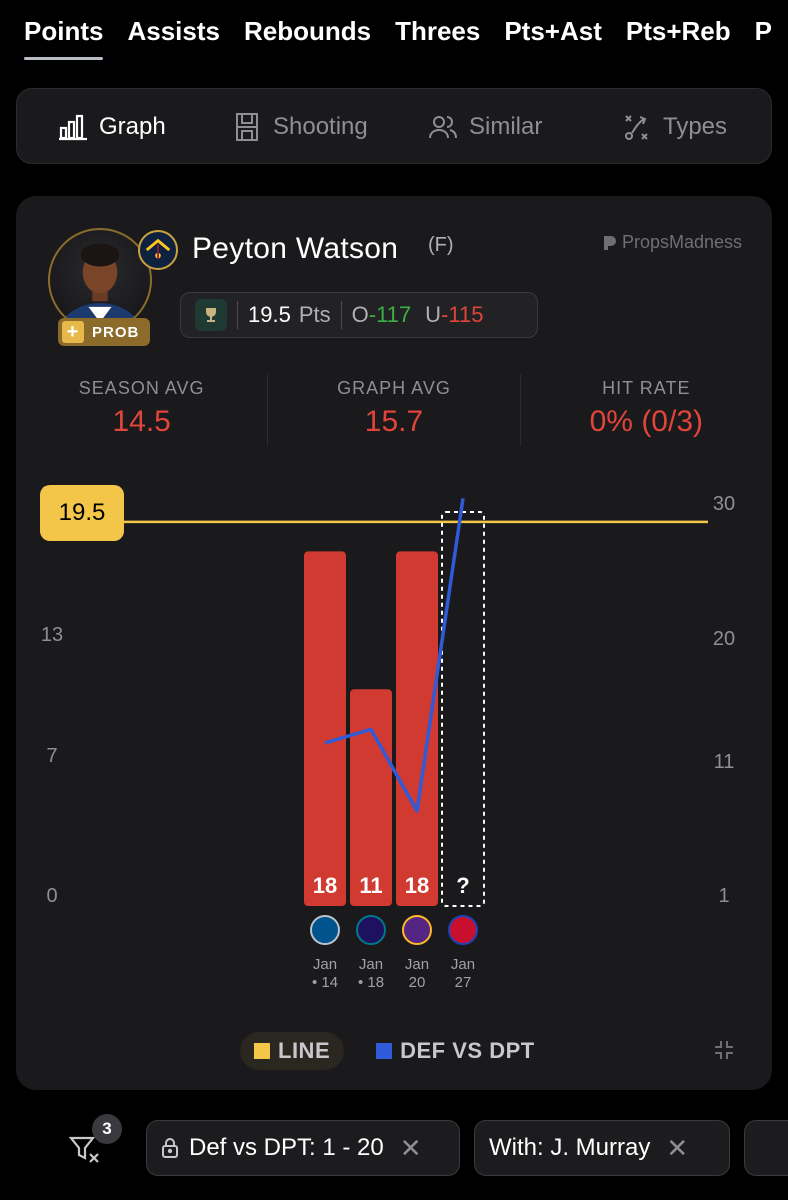  I want to click on legend-def-label: DEF VS DPT, so click(467, 1050).